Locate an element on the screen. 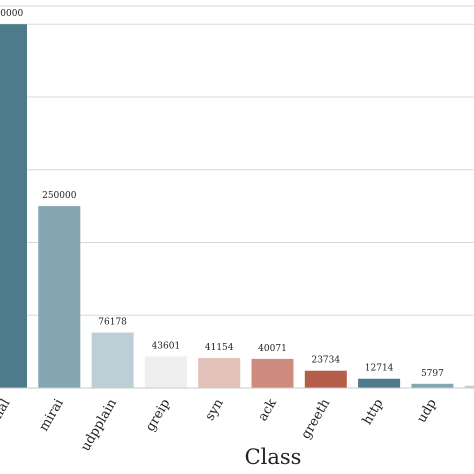  bar-udpplain is located at coordinates (112, 360).